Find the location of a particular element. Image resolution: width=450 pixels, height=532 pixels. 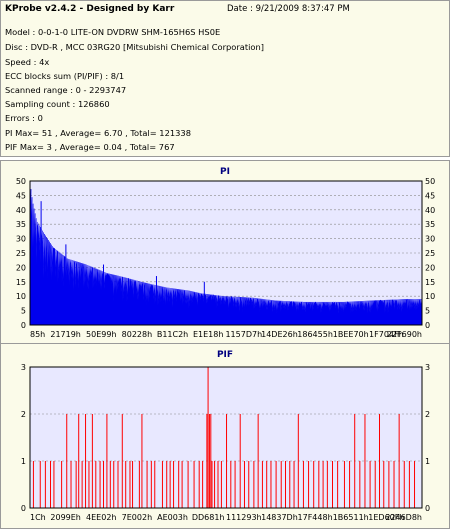

x-tick-label: 14DE26h is located at coordinates (279, 334).